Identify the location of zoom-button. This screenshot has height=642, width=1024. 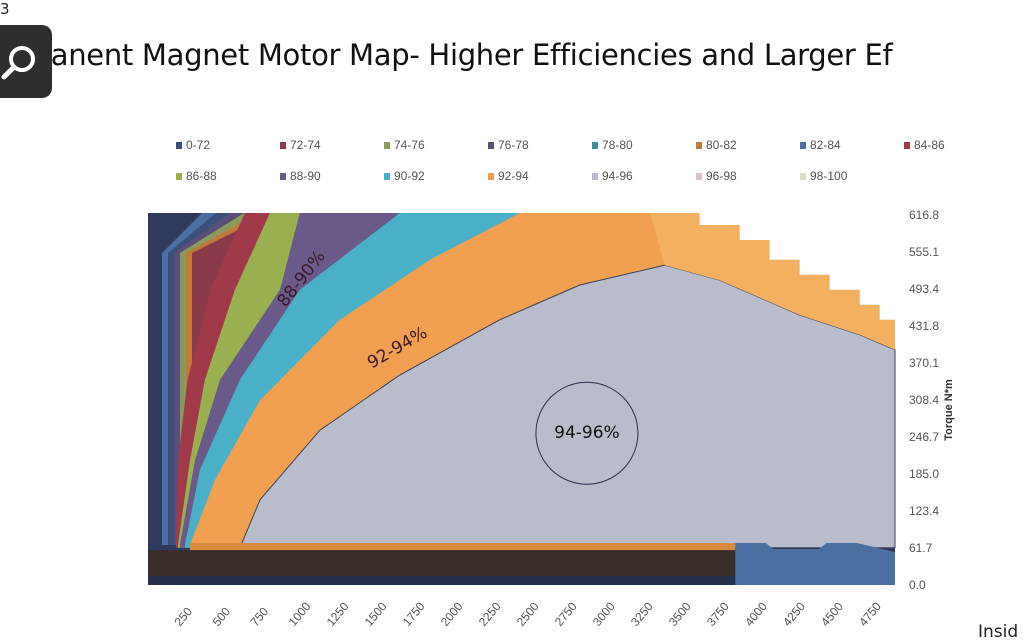
(26, 61).